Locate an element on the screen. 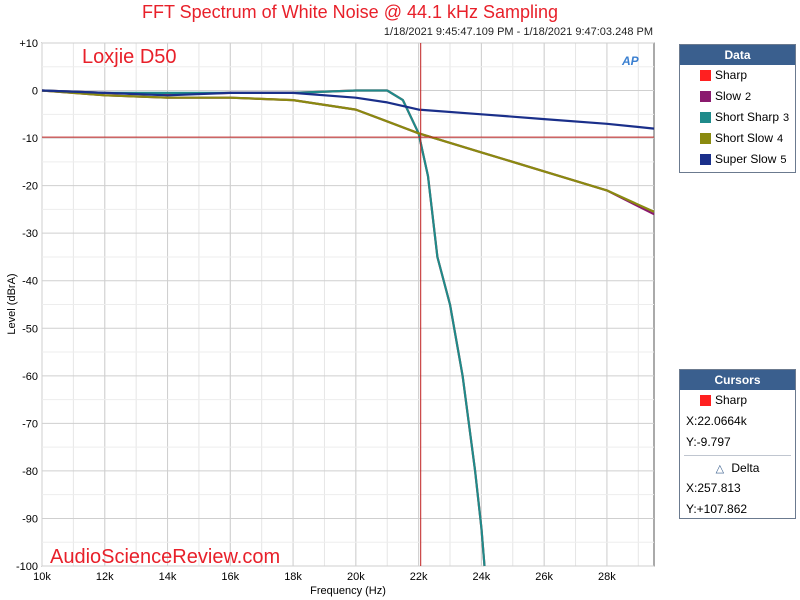 This screenshot has width=800, height=600. cursor-trace-label: Sharp is located at coordinates (731, 400).